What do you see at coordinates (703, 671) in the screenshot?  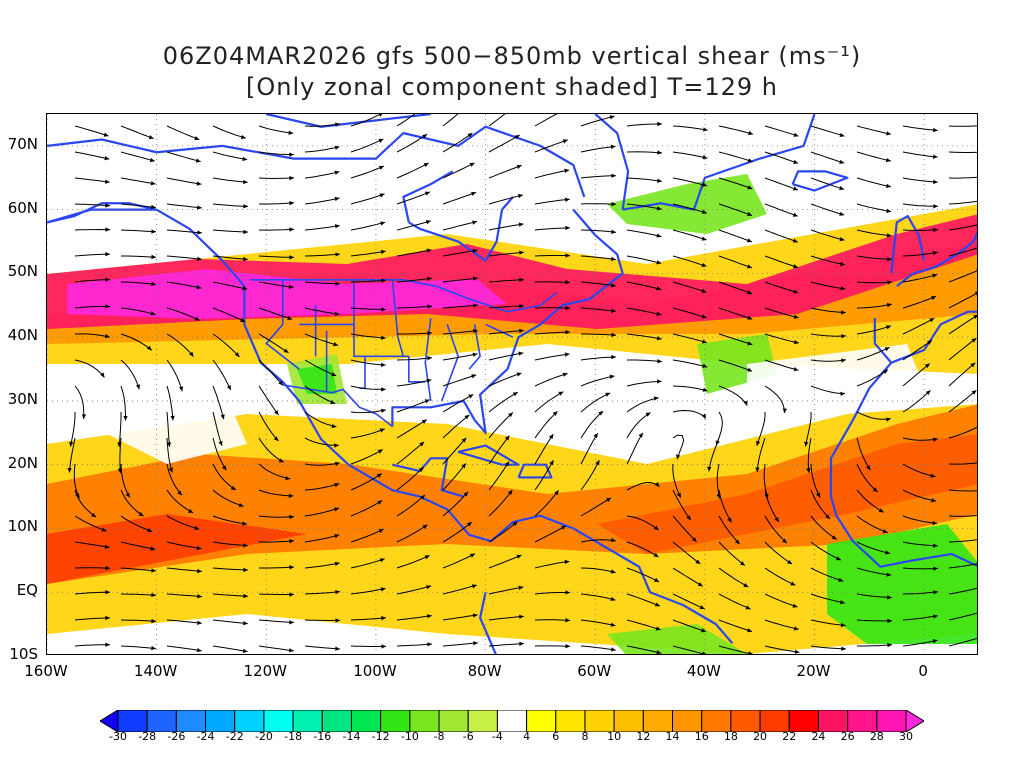 I see `longitude-tick-label: 40W` at bounding box center [703, 671].